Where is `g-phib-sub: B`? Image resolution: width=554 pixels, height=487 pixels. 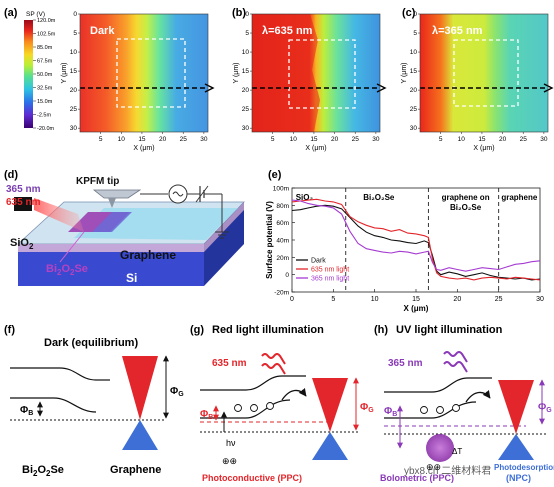
g-phib-sub: B is located at coordinates (210, 417).